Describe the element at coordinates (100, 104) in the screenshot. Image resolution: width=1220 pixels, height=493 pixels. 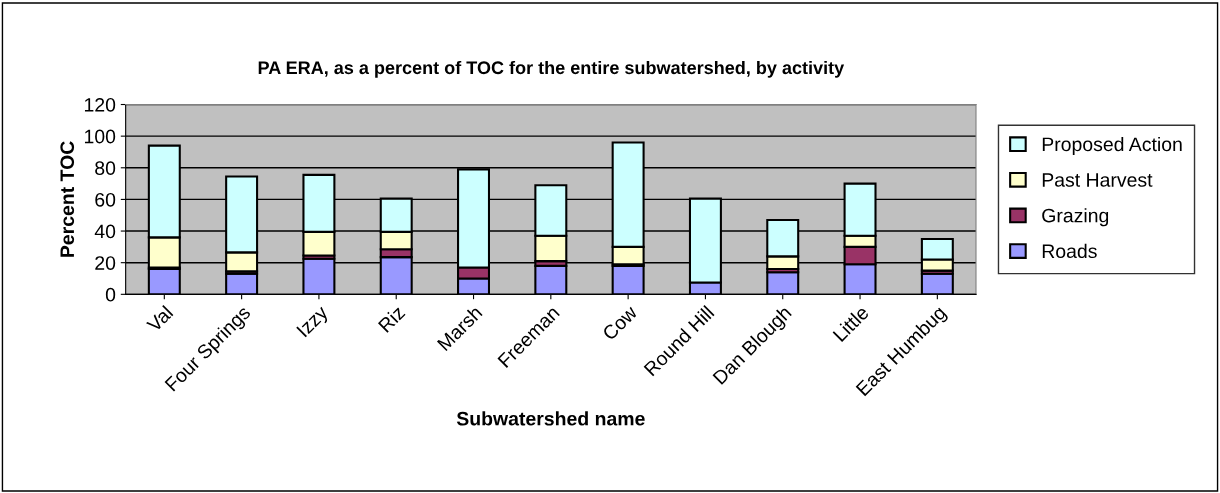
I see `y-tick-label: 120` at that location.